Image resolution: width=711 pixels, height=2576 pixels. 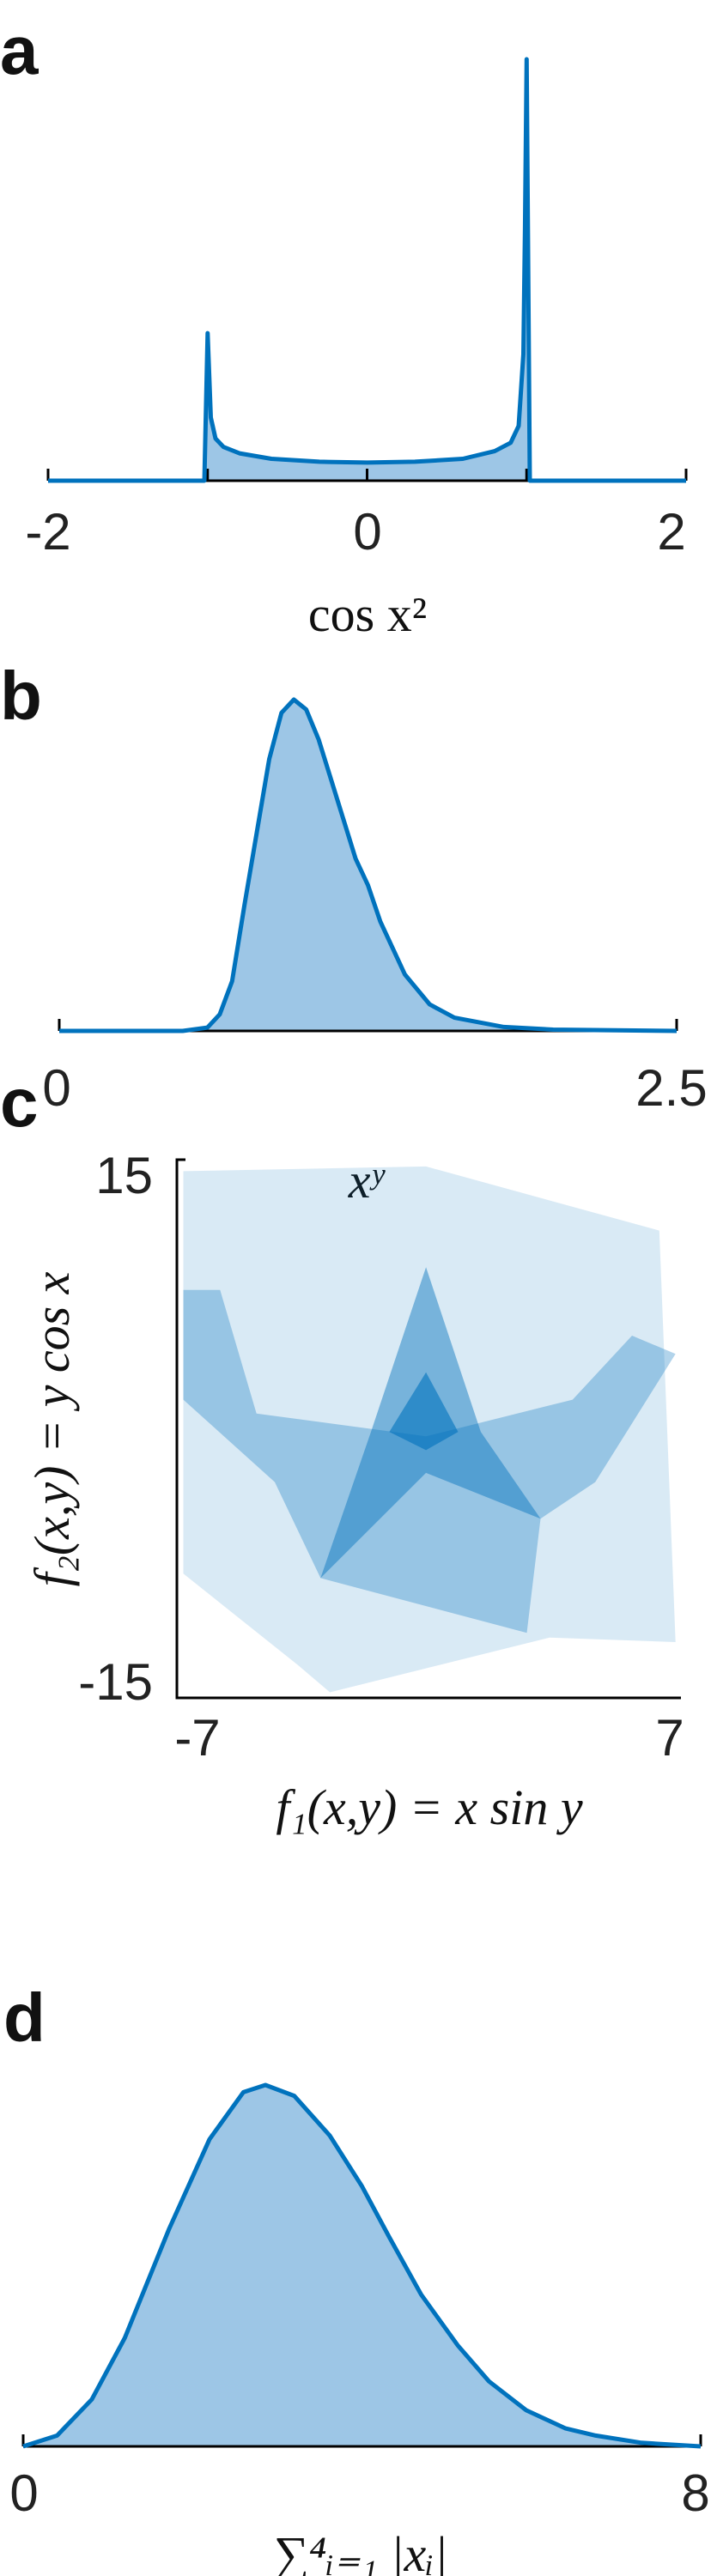 I want to click on panel-a-plot, so click(x=367, y=270).